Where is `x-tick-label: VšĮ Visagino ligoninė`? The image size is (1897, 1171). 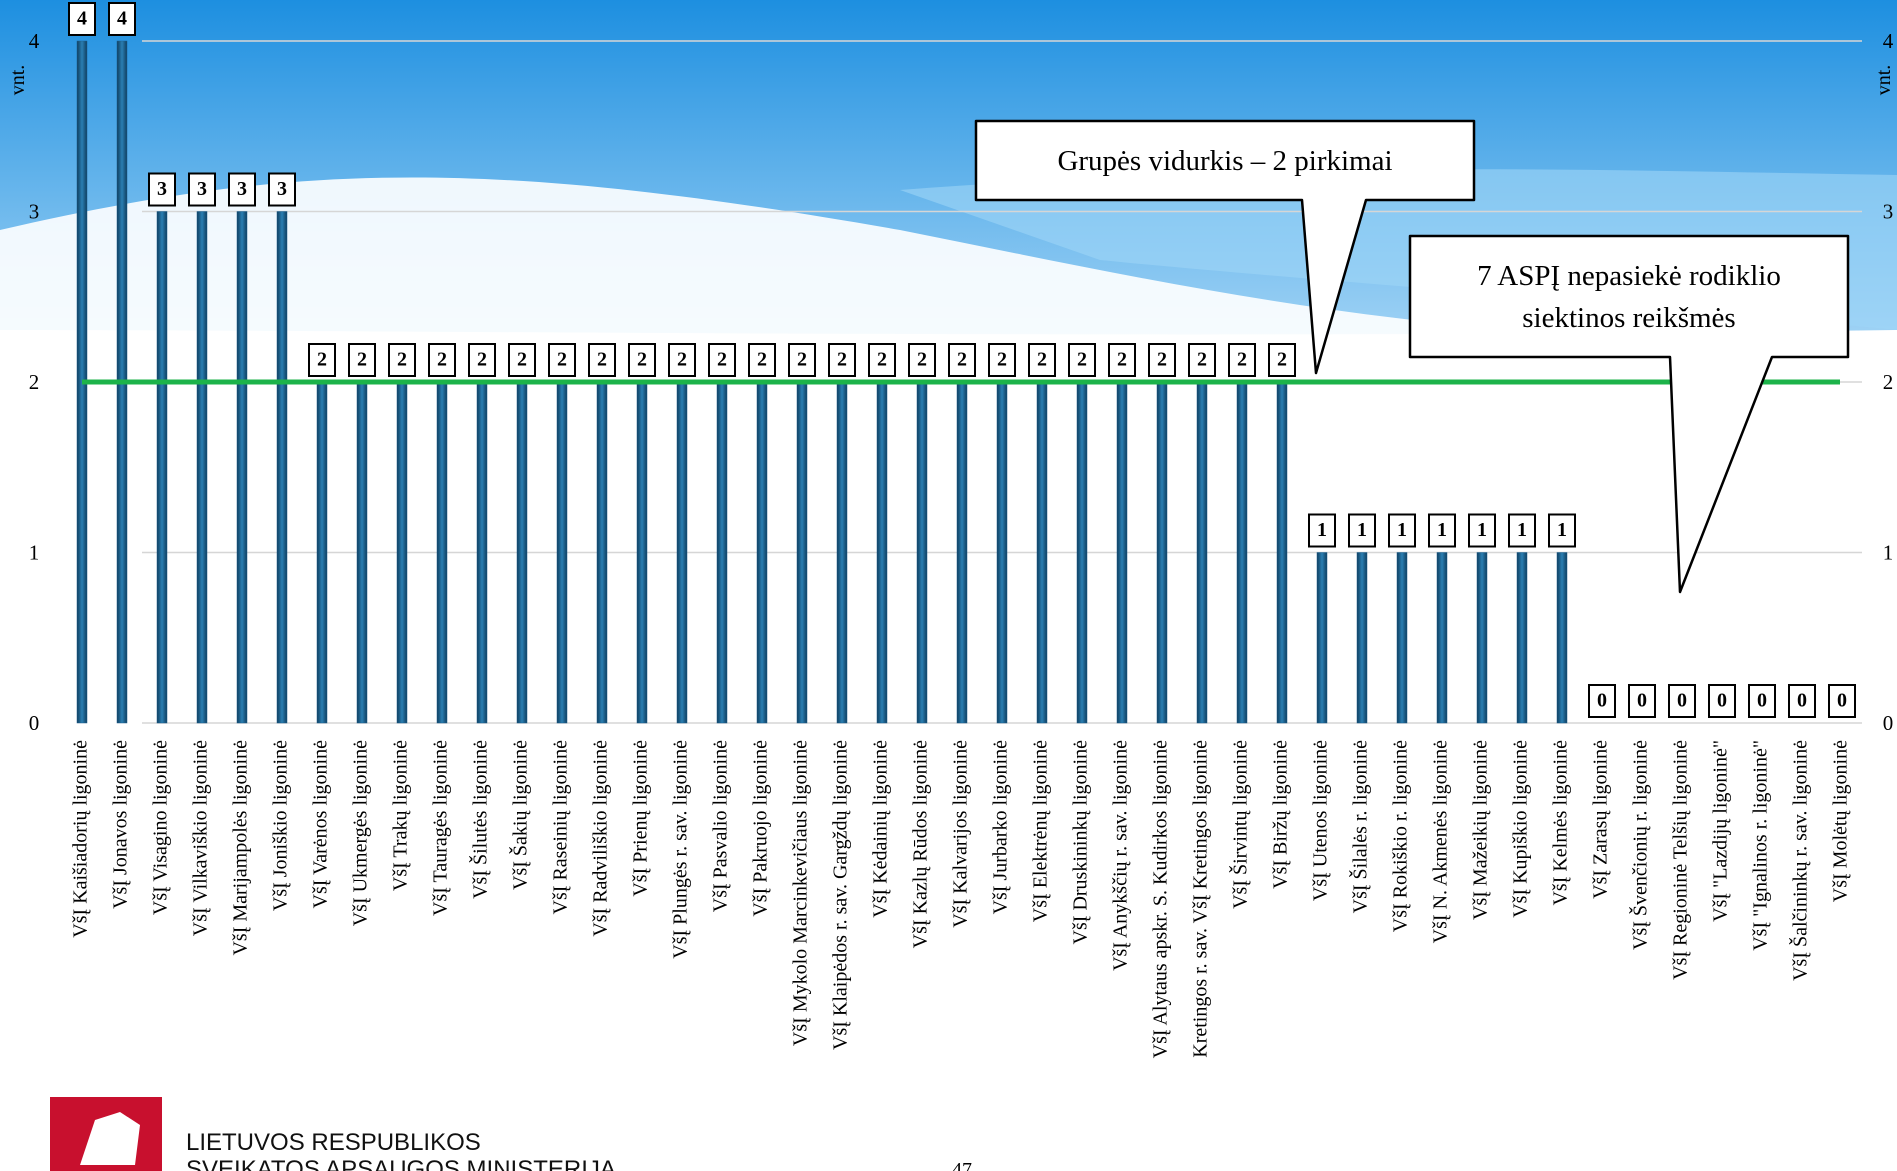
x-tick-label: VšĮ Visagino ligoninė is located at coordinates (161, 827).